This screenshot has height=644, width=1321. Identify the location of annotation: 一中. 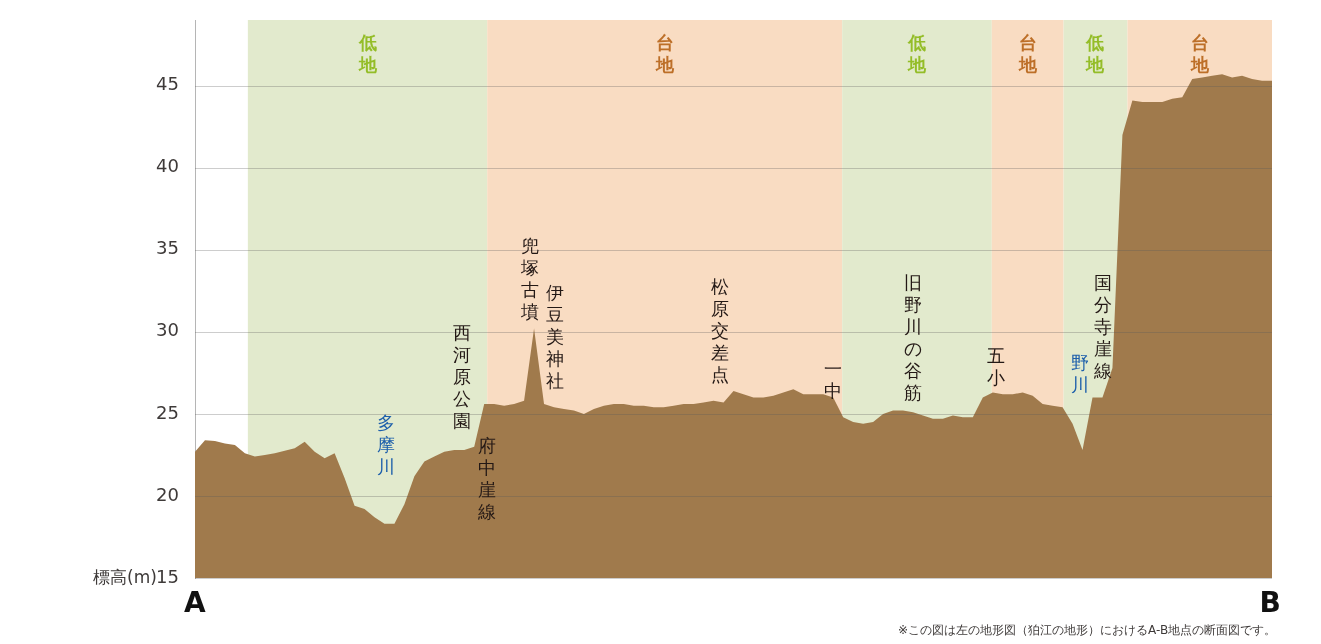
(833, 380).